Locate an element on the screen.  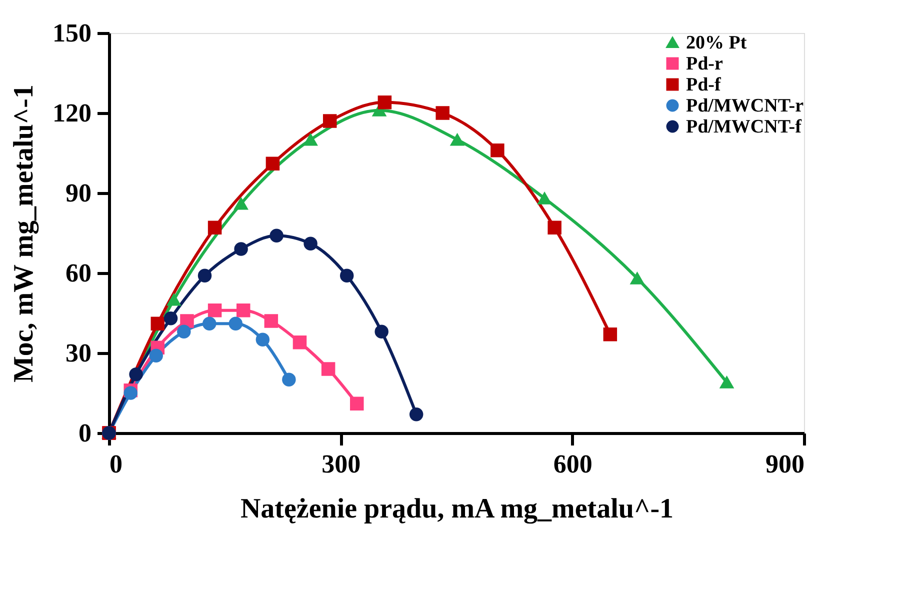
x-tick-label: 0 is located at coordinates (116, 464).